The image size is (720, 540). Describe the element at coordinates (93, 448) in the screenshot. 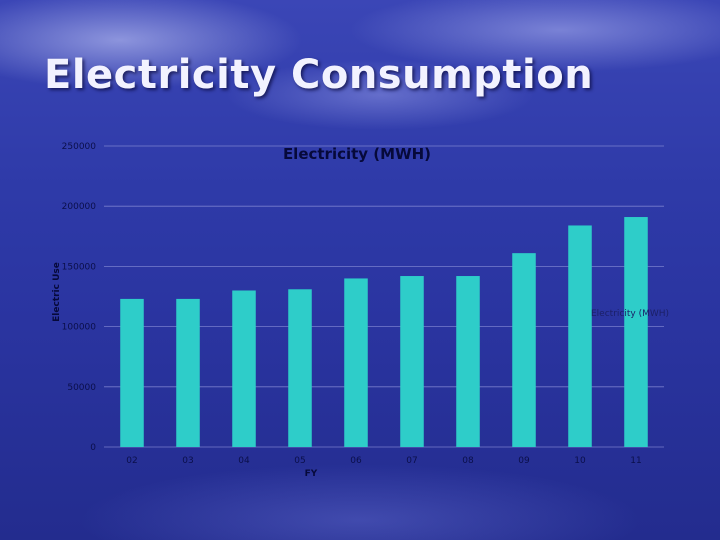

I see `y-tick-label: 0` at that location.